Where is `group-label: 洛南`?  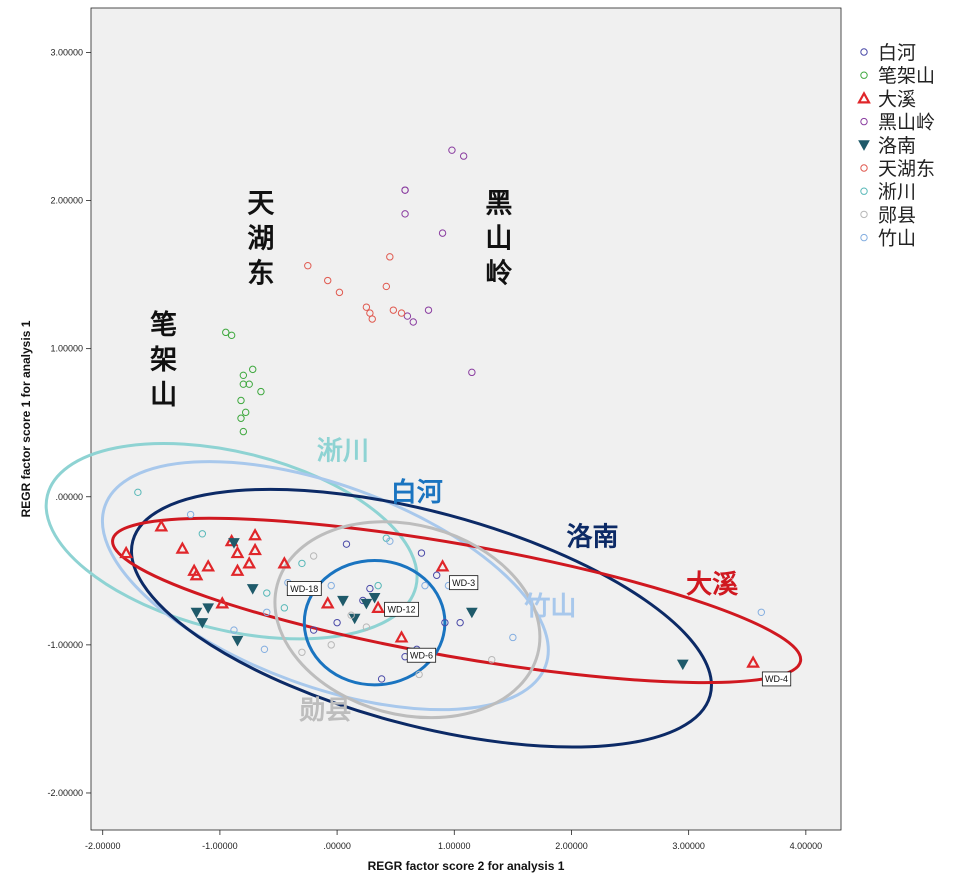
group-label: 洛南 is located at coordinates (593, 537).